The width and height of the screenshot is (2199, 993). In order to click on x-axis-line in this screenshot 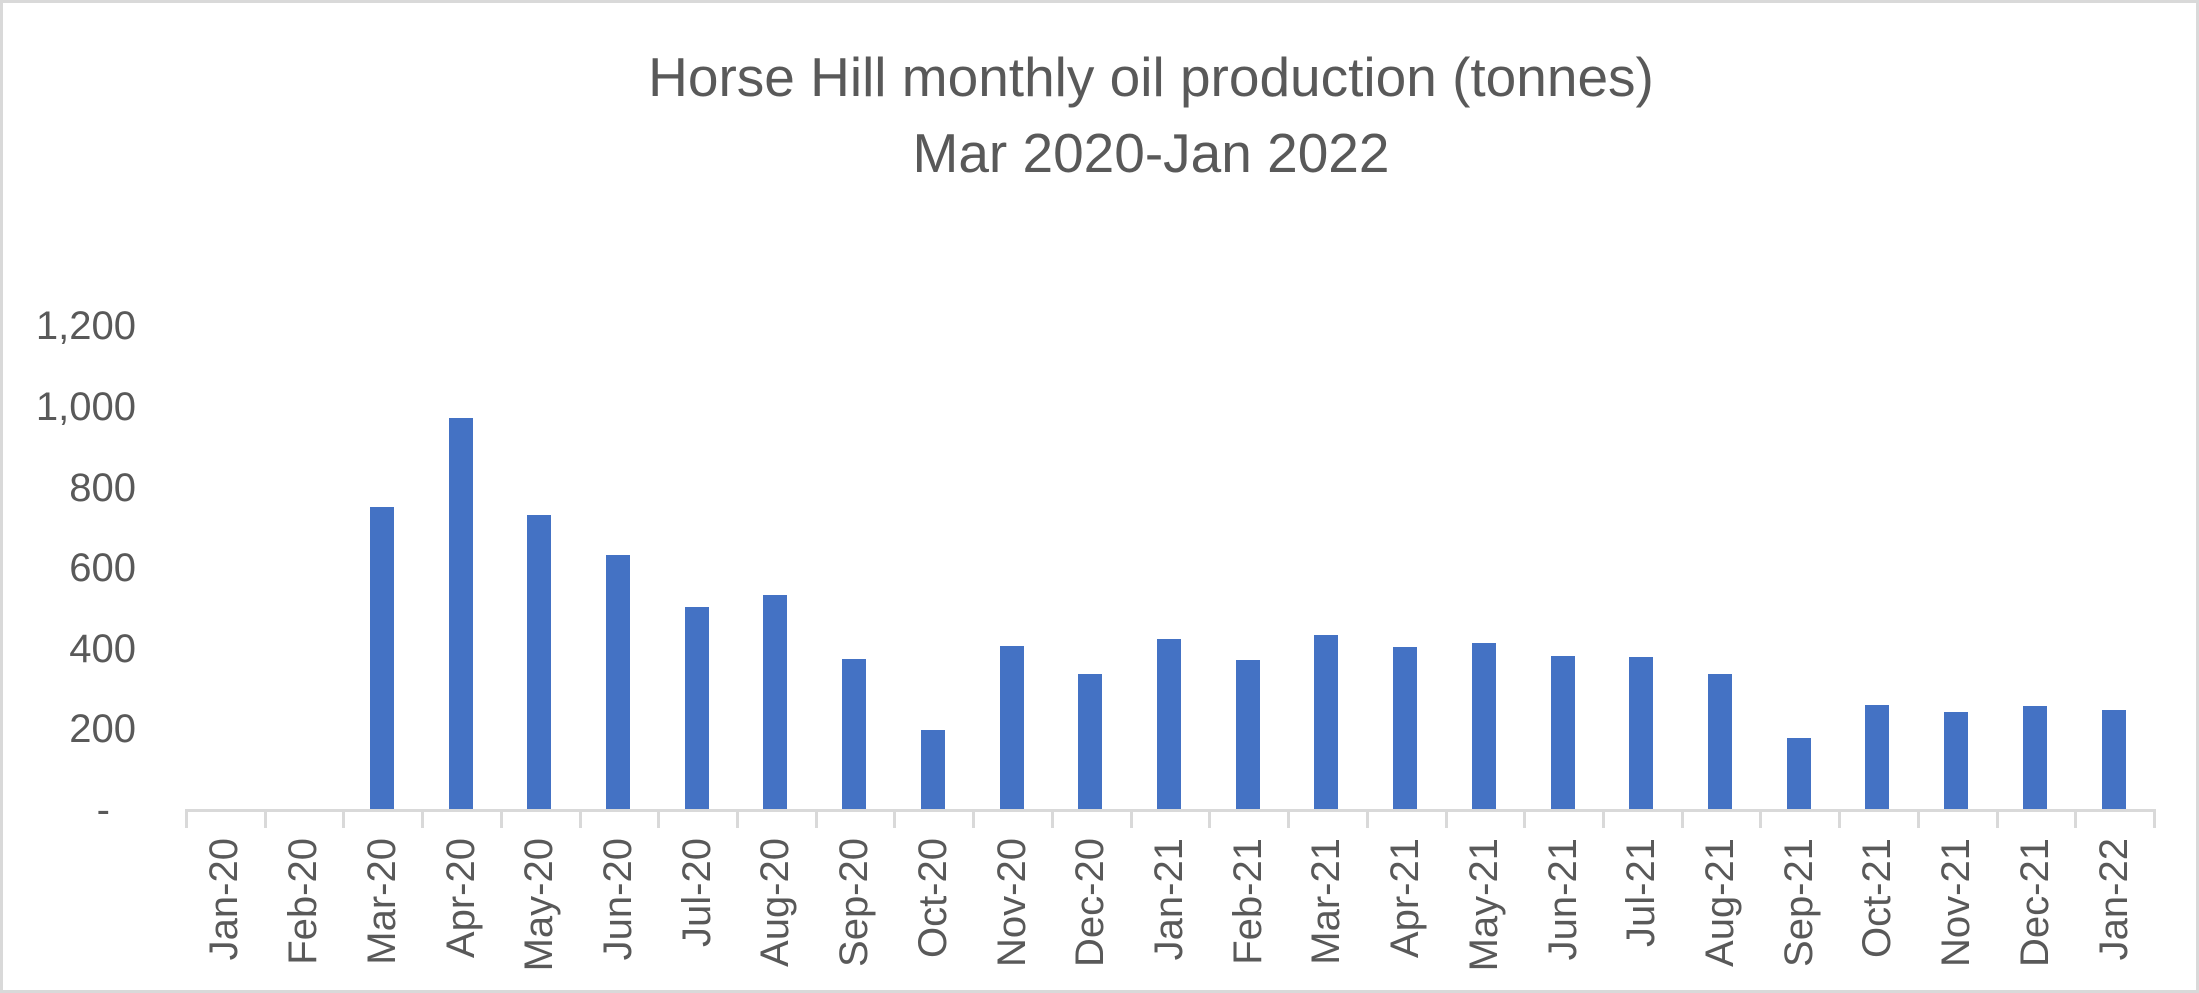, I will do `click(1169, 810)`.